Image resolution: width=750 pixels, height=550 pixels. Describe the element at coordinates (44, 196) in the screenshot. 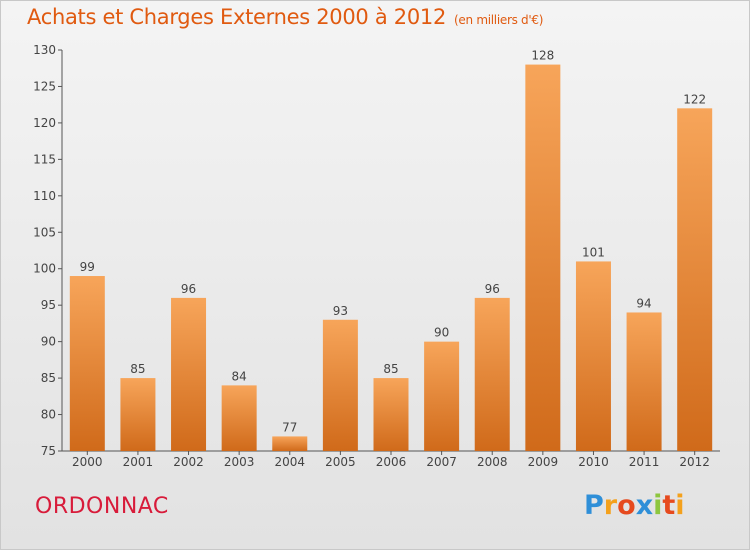

I see `y-tick-label: 110` at that location.